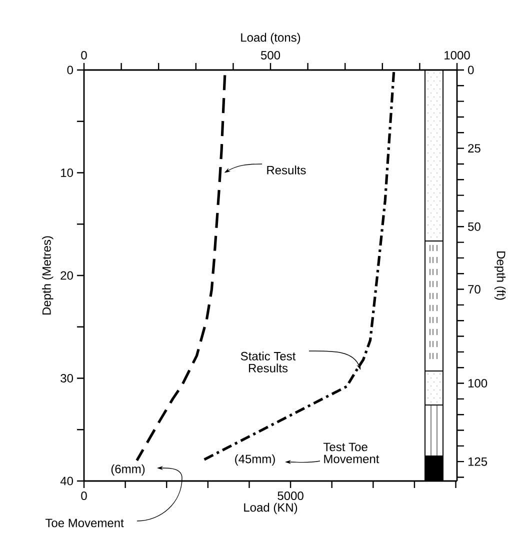 Image resolution: width=527 pixels, height=540 pixels. What do you see at coordinates (457, 55) in the screenshot?
I see `x2-tick-label: 1000` at bounding box center [457, 55].